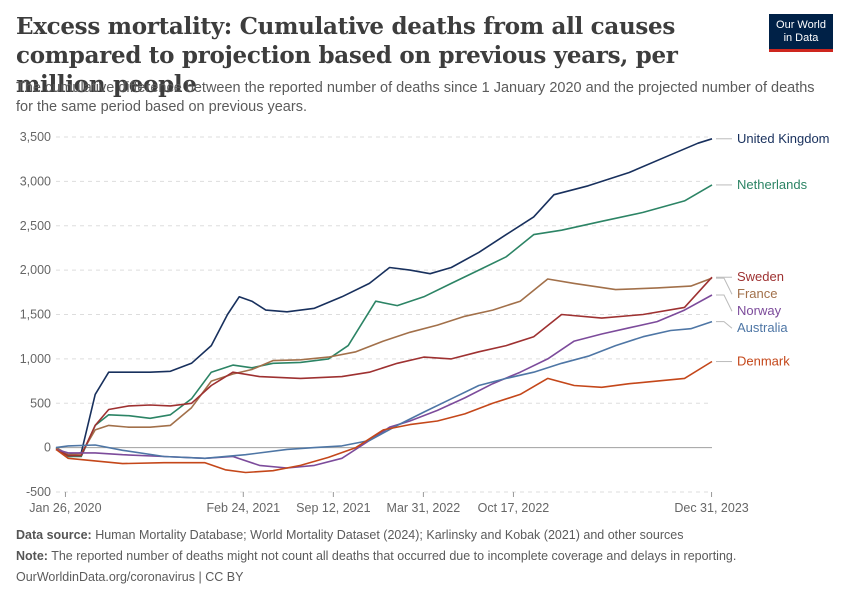 The height and width of the screenshot is (600, 850). What do you see at coordinates (35, 270) in the screenshot?
I see `y-tick-label: 2,000` at bounding box center [35, 270].